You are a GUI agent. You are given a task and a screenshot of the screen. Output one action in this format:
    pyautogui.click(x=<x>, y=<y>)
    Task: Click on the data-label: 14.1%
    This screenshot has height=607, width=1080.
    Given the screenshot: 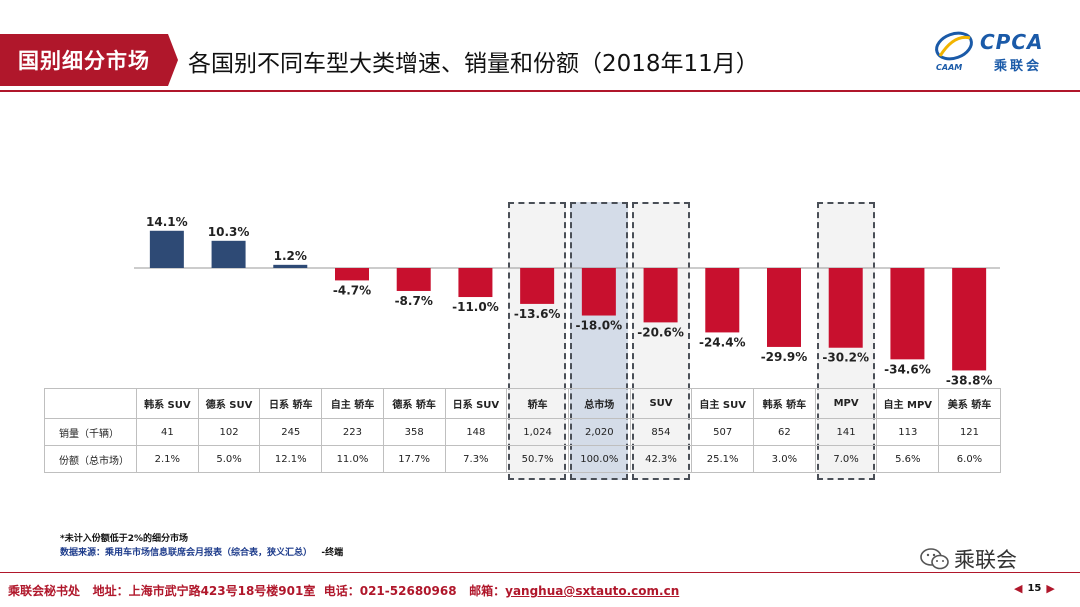 What is the action you would take?
    pyautogui.click(x=167, y=222)
    